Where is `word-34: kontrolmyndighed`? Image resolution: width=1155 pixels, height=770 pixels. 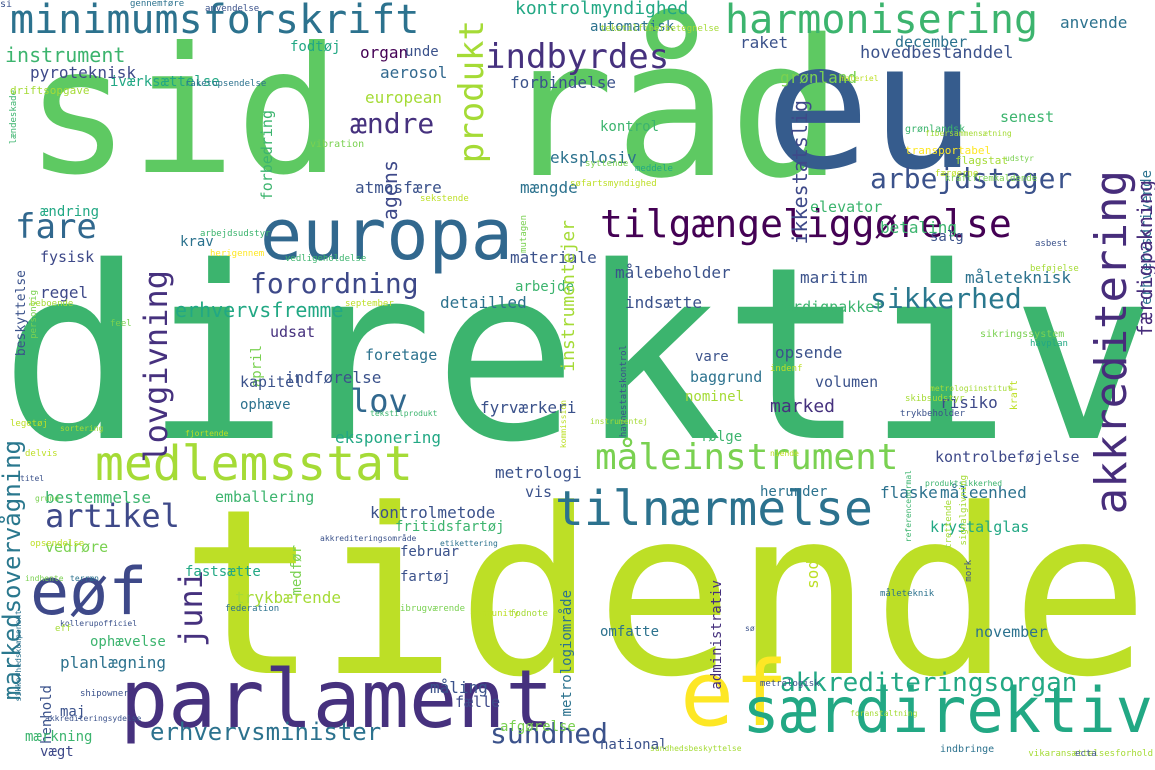
word-34: kontrolmyndighed is located at coordinates (602, 9).